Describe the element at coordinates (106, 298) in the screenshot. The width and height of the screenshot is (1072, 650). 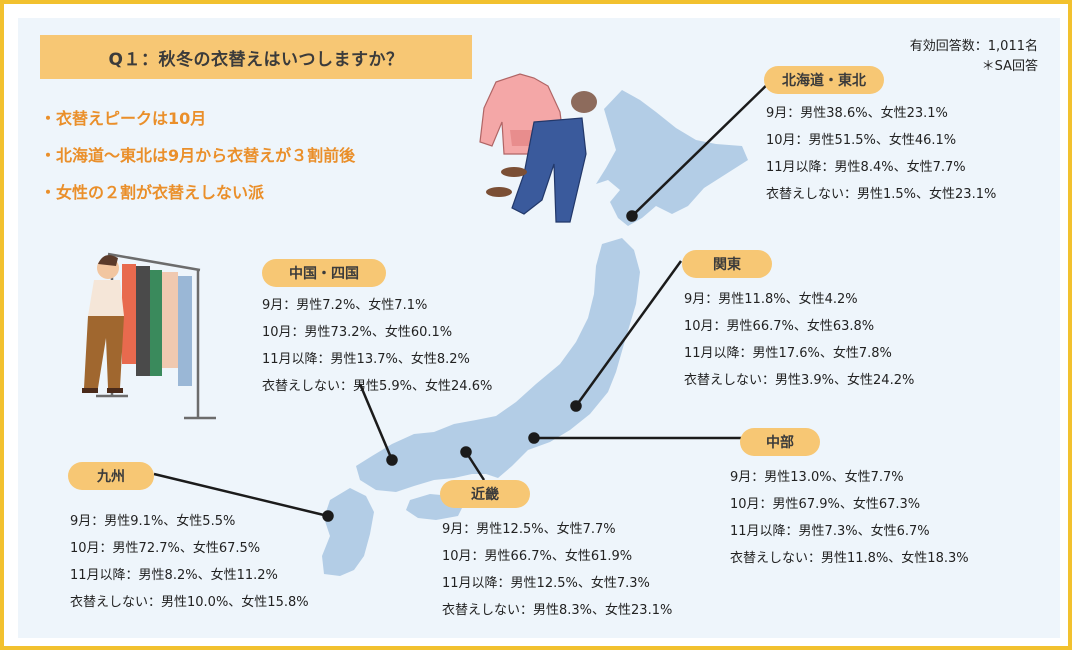
I see `person-body-icon` at that location.